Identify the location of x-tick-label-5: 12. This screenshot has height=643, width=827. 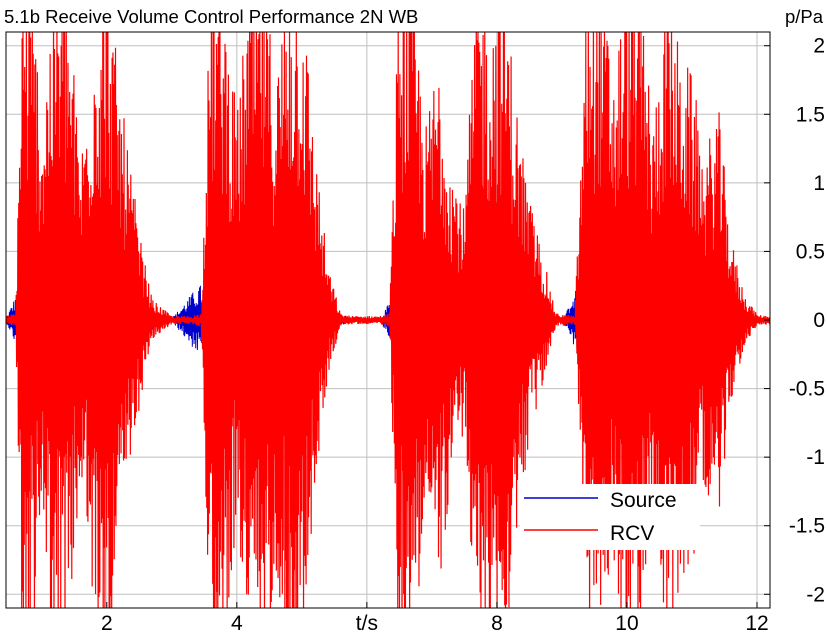
(756, 623).